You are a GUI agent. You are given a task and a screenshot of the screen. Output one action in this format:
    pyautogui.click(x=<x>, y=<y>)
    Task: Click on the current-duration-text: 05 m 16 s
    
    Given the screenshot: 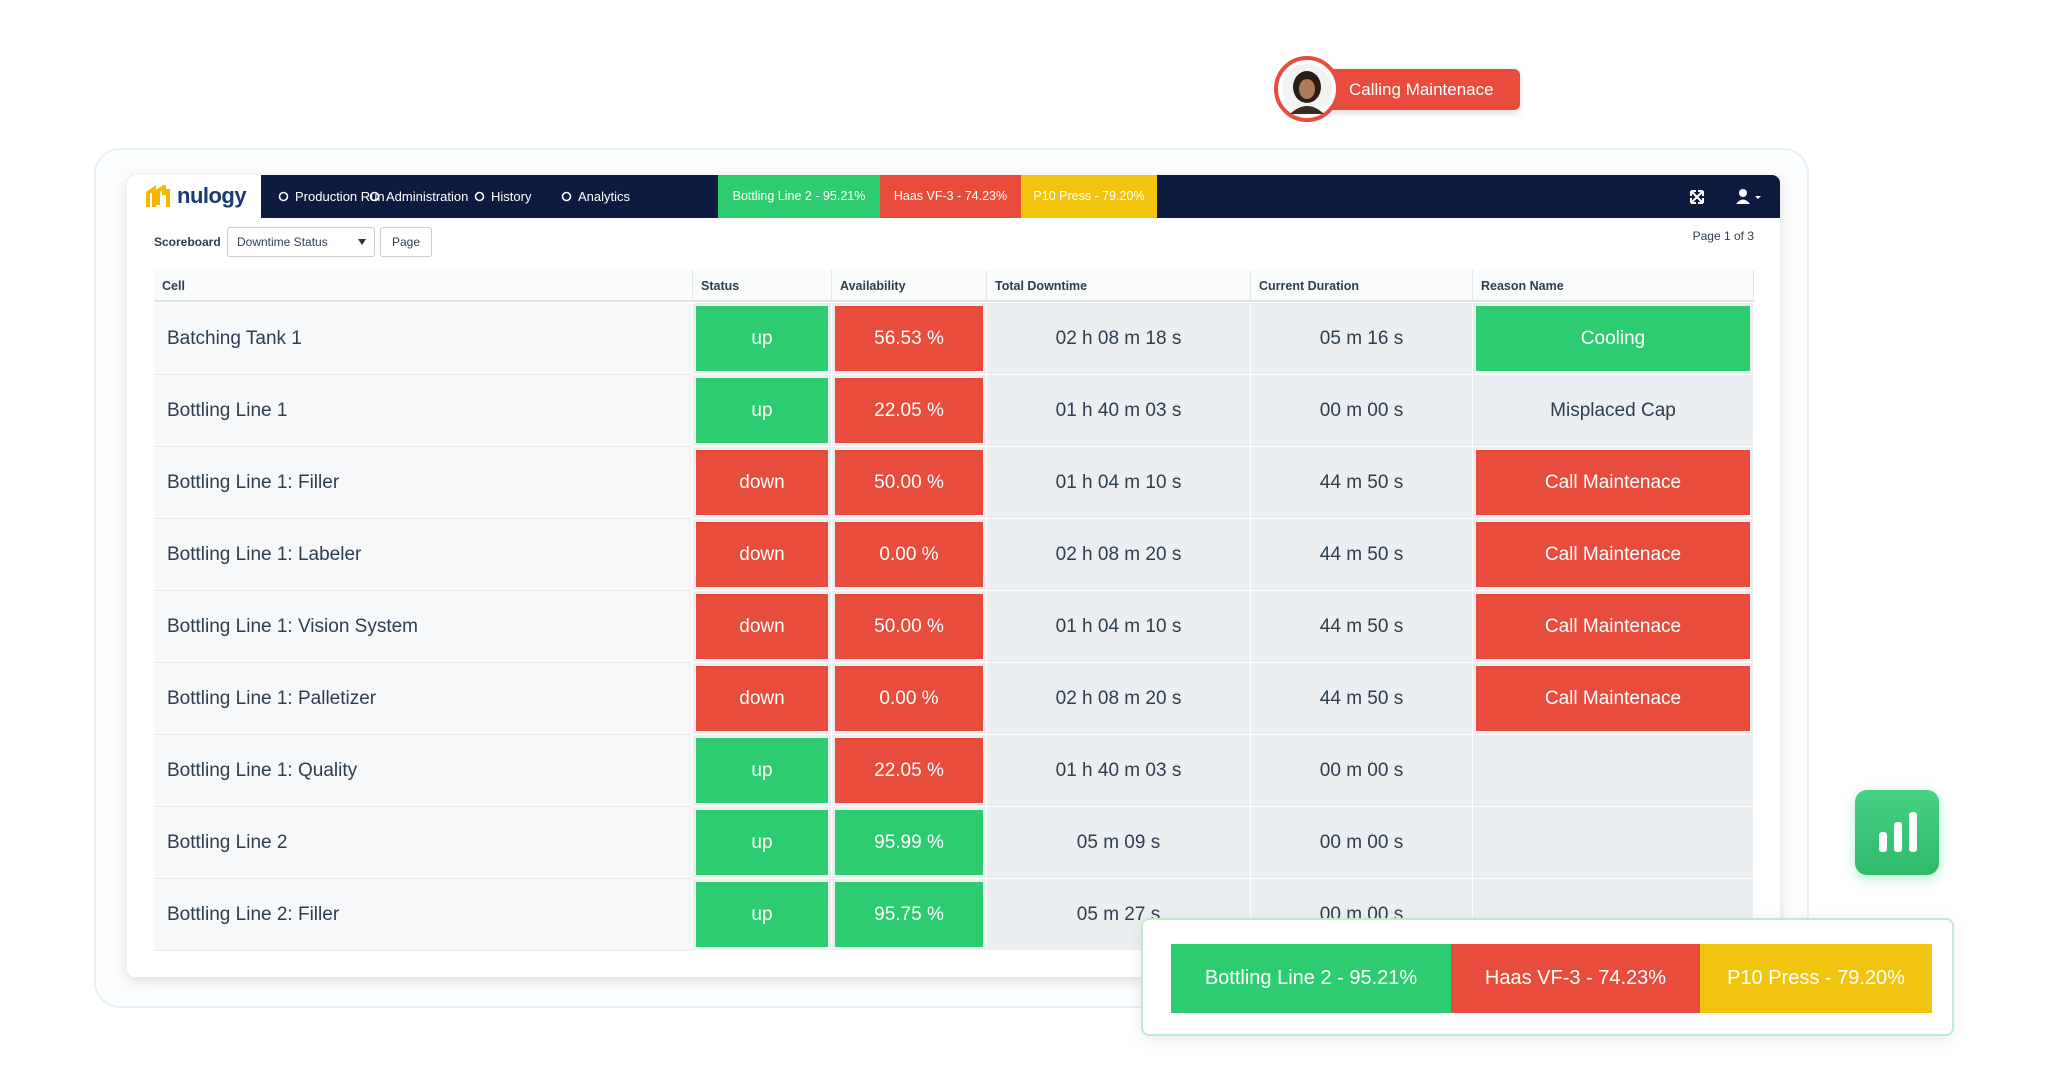 What is the action you would take?
    pyautogui.click(x=1361, y=338)
    